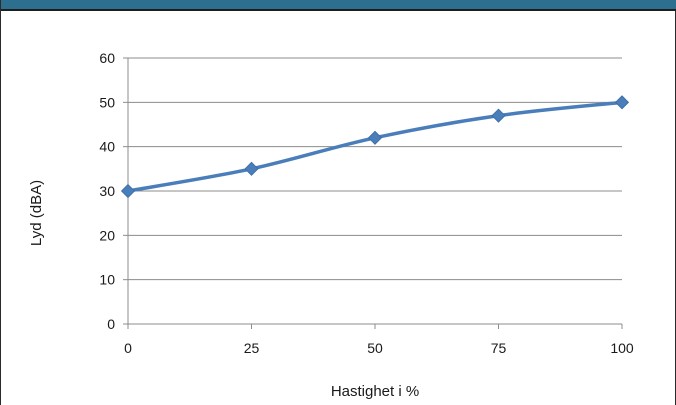 The height and width of the screenshot is (405, 676). Describe the element at coordinates (128, 348) in the screenshot. I see `x-tick-label: 0` at that location.